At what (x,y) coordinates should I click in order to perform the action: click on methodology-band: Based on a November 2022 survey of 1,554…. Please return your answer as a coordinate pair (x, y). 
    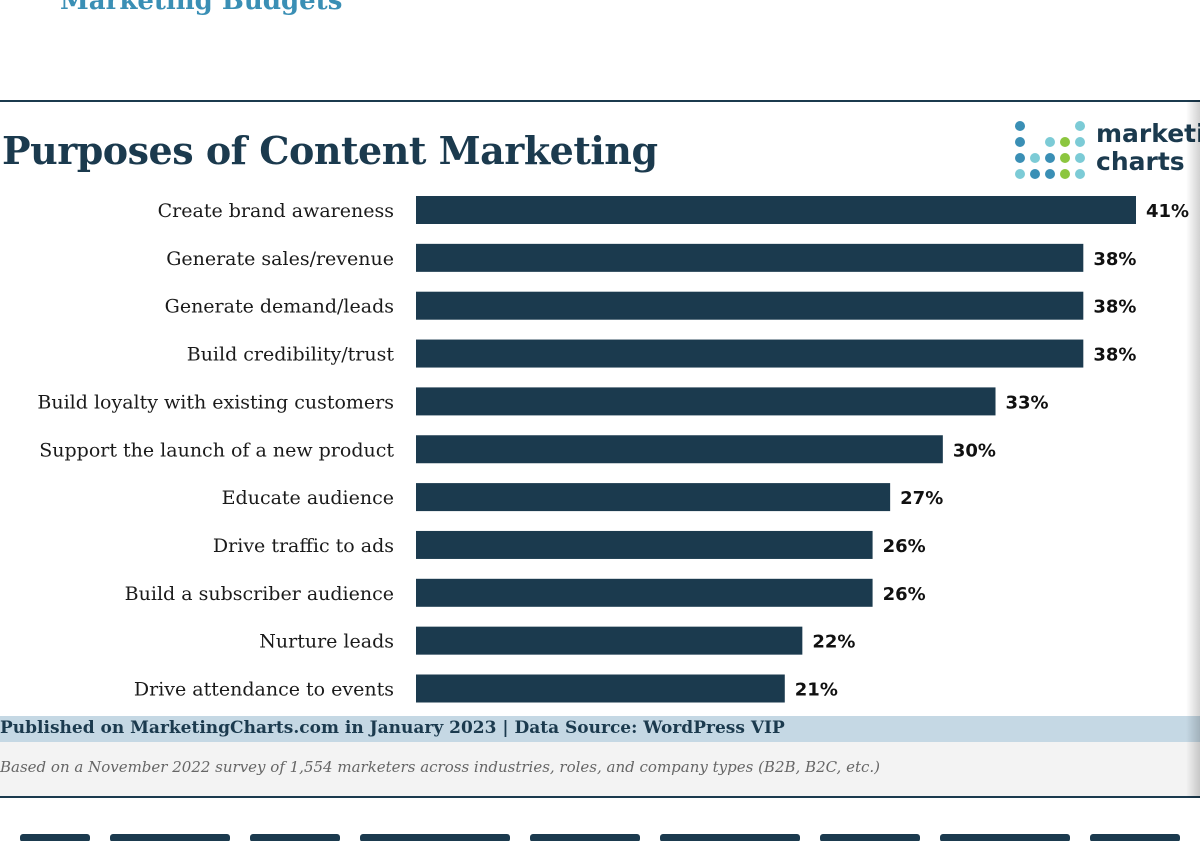
    Looking at the image, I should click on (600, 769).